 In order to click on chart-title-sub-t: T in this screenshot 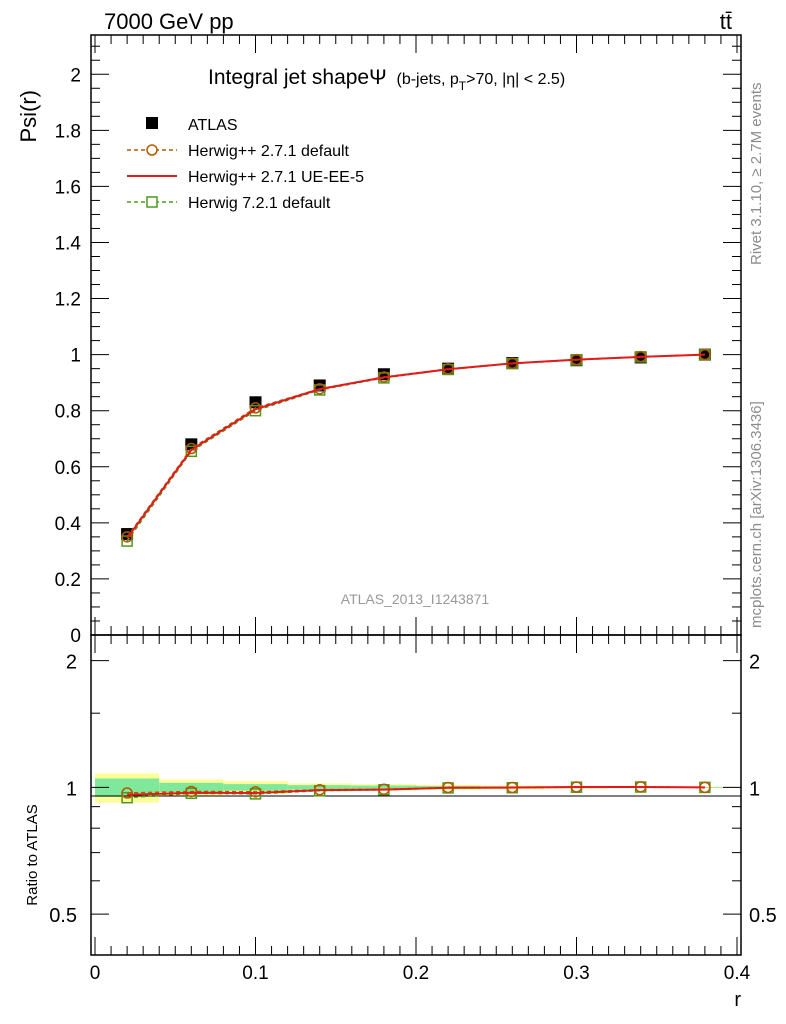, I will do `click(463, 86)`.